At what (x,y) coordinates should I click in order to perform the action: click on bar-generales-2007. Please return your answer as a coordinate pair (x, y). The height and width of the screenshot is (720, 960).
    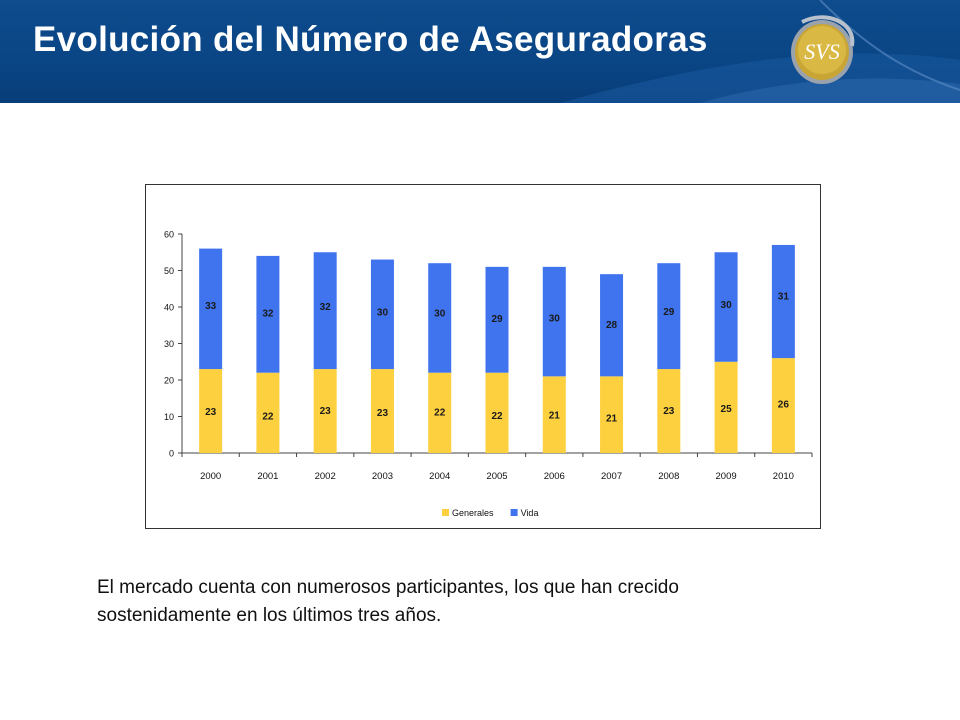
    Looking at the image, I should click on (612, 414).